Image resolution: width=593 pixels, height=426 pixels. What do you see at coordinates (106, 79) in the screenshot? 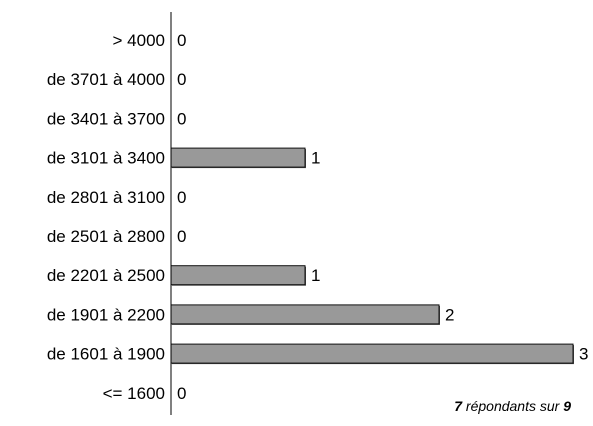
I see `category-label: de 3701 à 4000` at bounding box center [106, 79].